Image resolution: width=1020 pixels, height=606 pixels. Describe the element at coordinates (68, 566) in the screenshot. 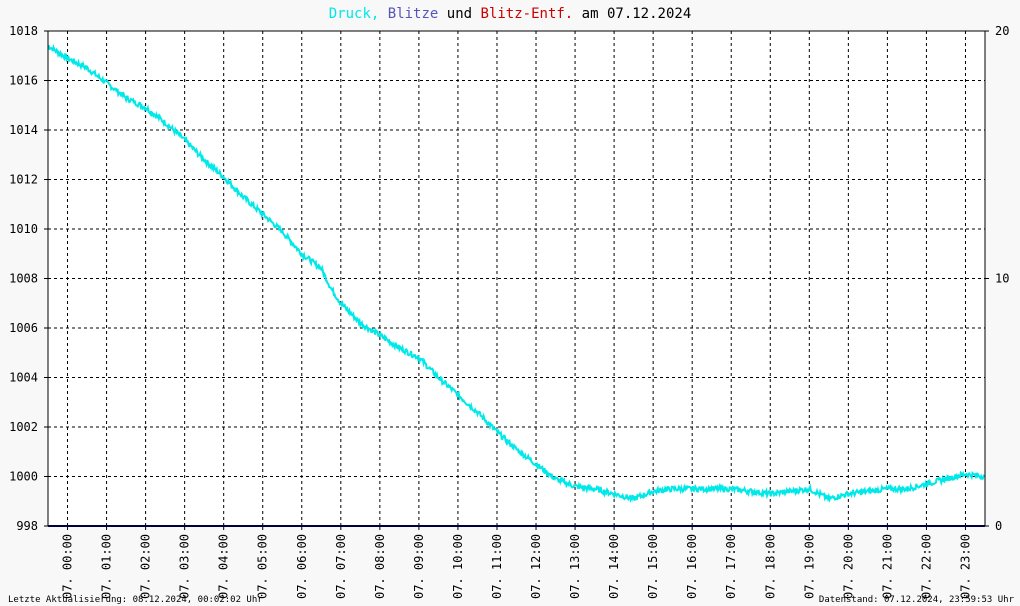

I see `x-tick-label: 07. 00:00` at that location.